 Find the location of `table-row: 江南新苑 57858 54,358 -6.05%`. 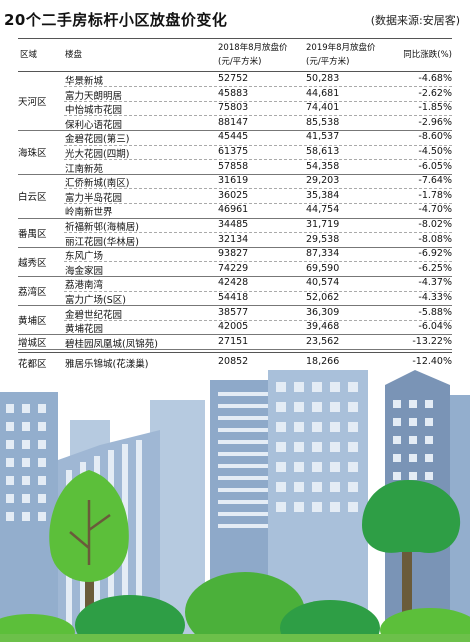

table-row: 江南新苑 57858 54,358 -6.05% is located at coordinates (235, 167).